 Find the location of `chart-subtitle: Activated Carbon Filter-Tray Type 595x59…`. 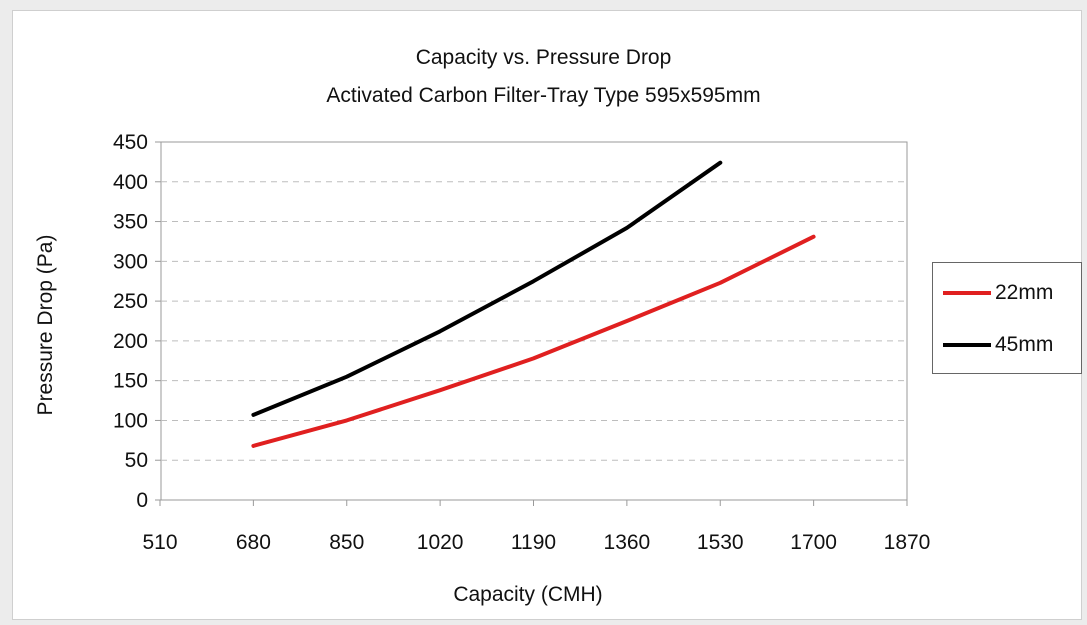

chart-subtitle: Activated Carbon Filter-Tray Type 595x59… is located at coordinates (543, 95).